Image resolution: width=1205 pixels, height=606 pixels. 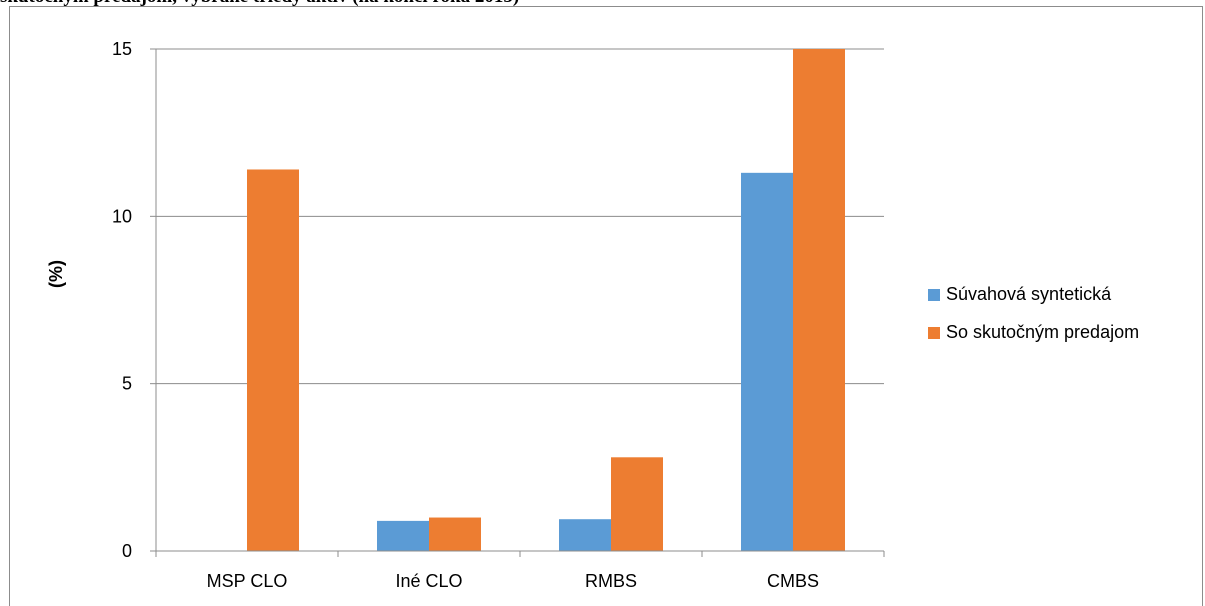 What do you see at coordinates (428, 581) in the screenshot?
I see `x-tick-label: Iné CLO` at bounding box center [428, 581].